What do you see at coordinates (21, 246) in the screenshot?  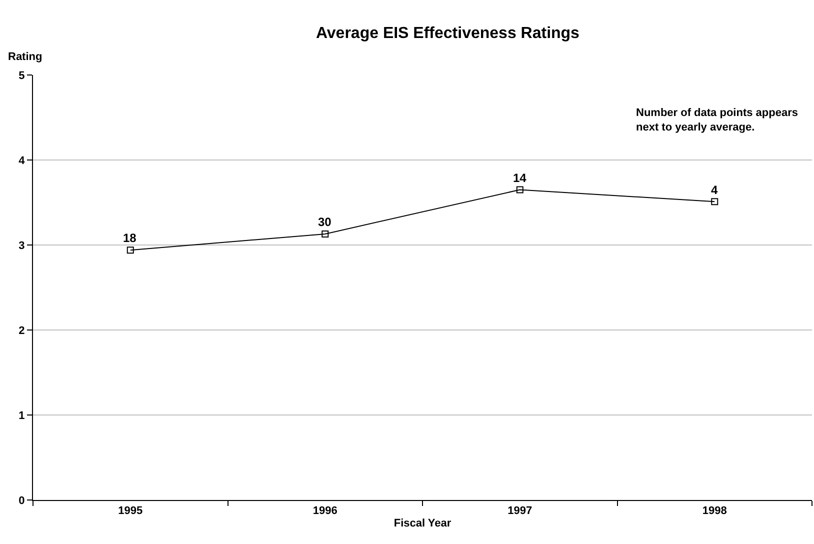 I see `y-tick-label: 3` at bounding box center [21, 246].